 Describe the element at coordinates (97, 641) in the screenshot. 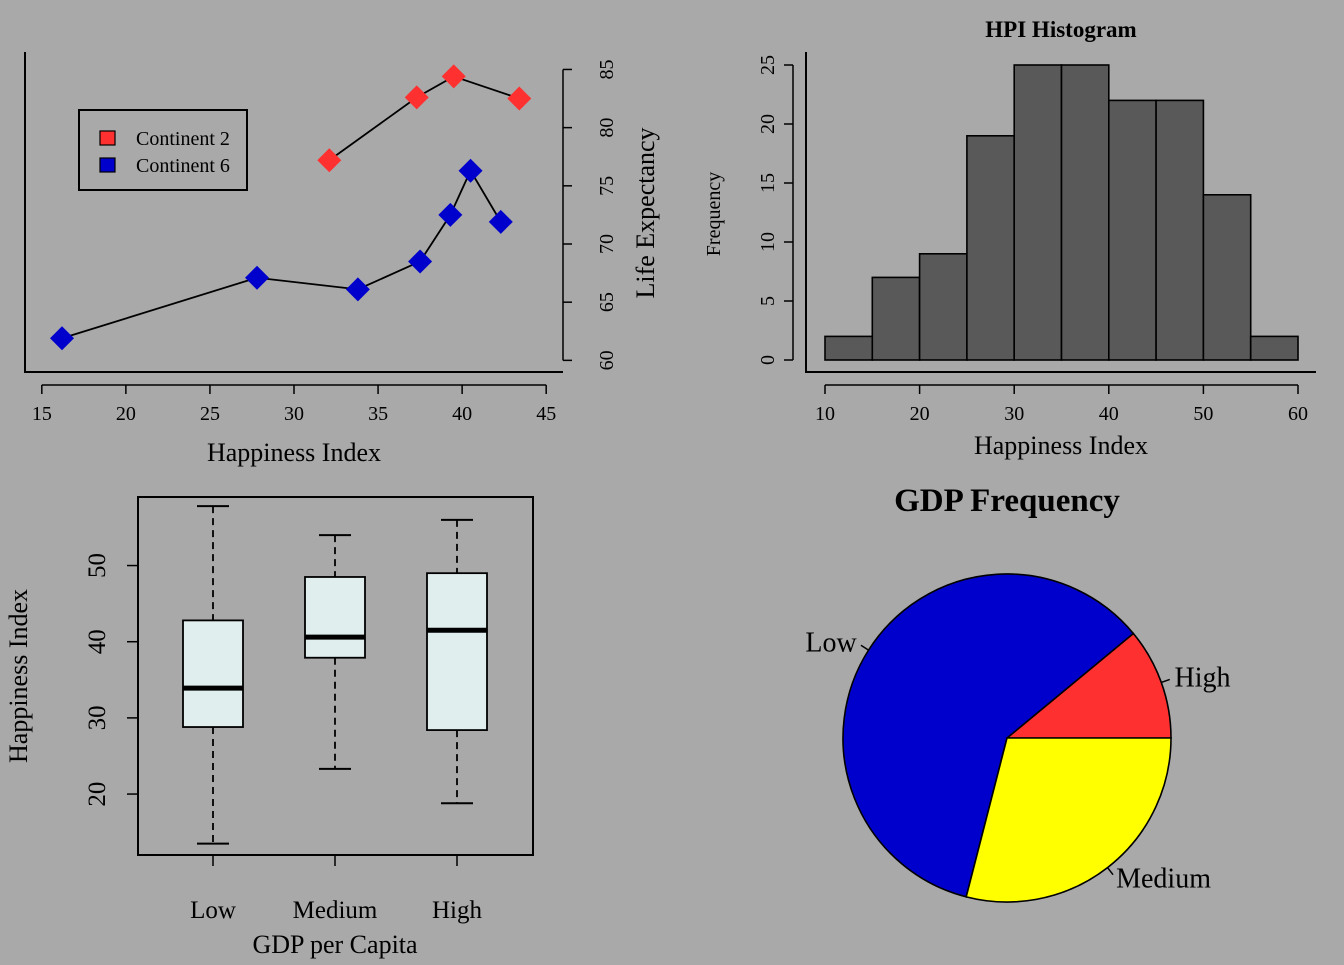

I see `y-tick-label: 40` at that location.